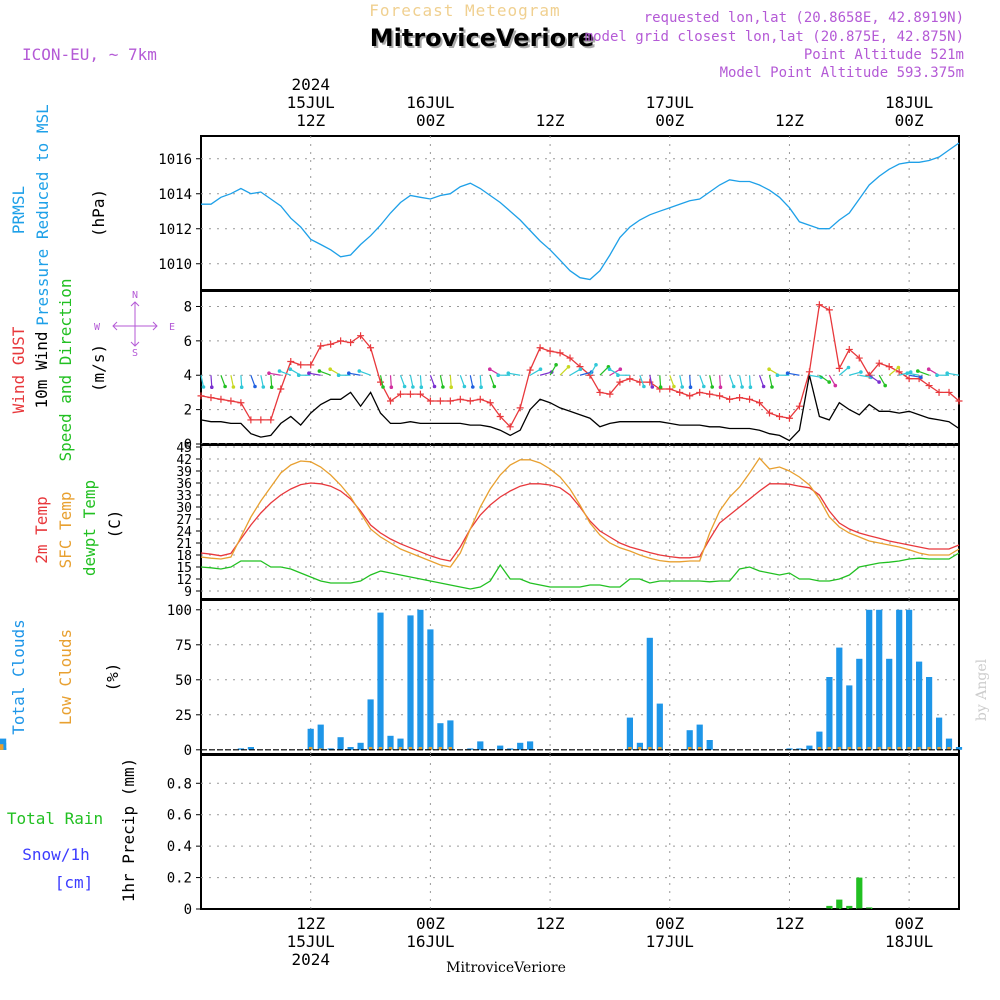  I want to click on bar-total-rain, so click(829, 907).